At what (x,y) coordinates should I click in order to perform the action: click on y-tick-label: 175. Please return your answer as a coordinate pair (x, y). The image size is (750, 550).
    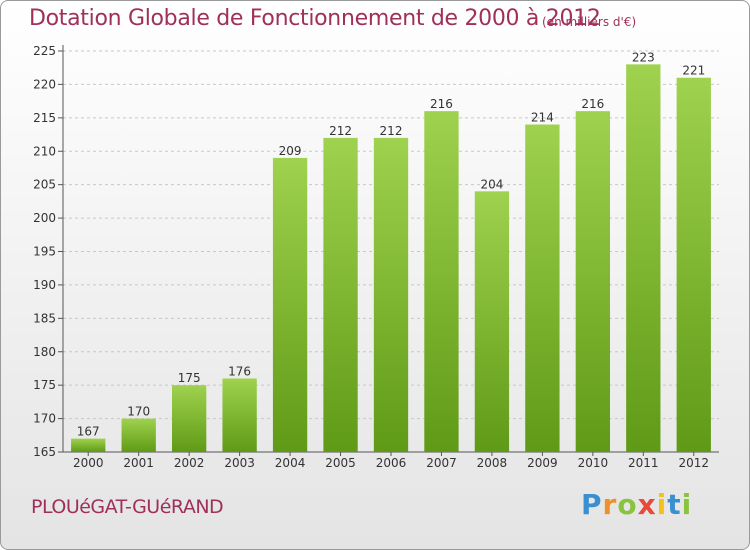
    Looking at the image, I should click on (44, 385).